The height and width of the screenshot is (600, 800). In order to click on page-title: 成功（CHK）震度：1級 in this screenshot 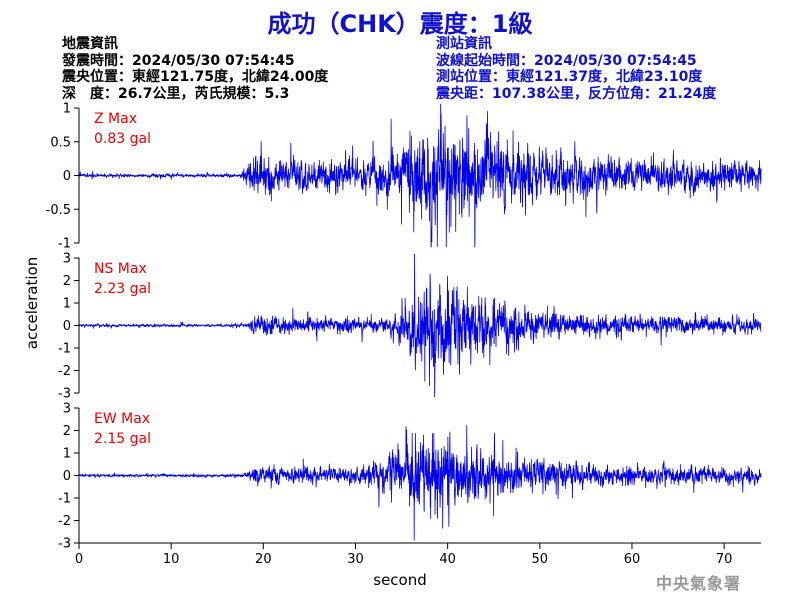, I will do `click(400, 24)`.